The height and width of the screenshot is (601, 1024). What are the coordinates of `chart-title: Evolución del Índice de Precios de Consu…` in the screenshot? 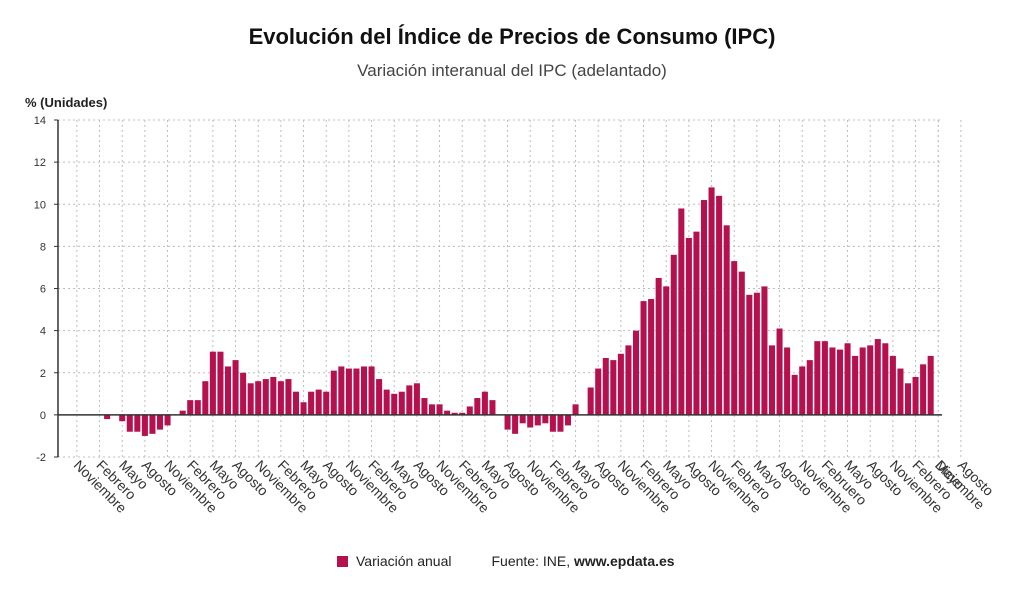 It's located at (512, 36).